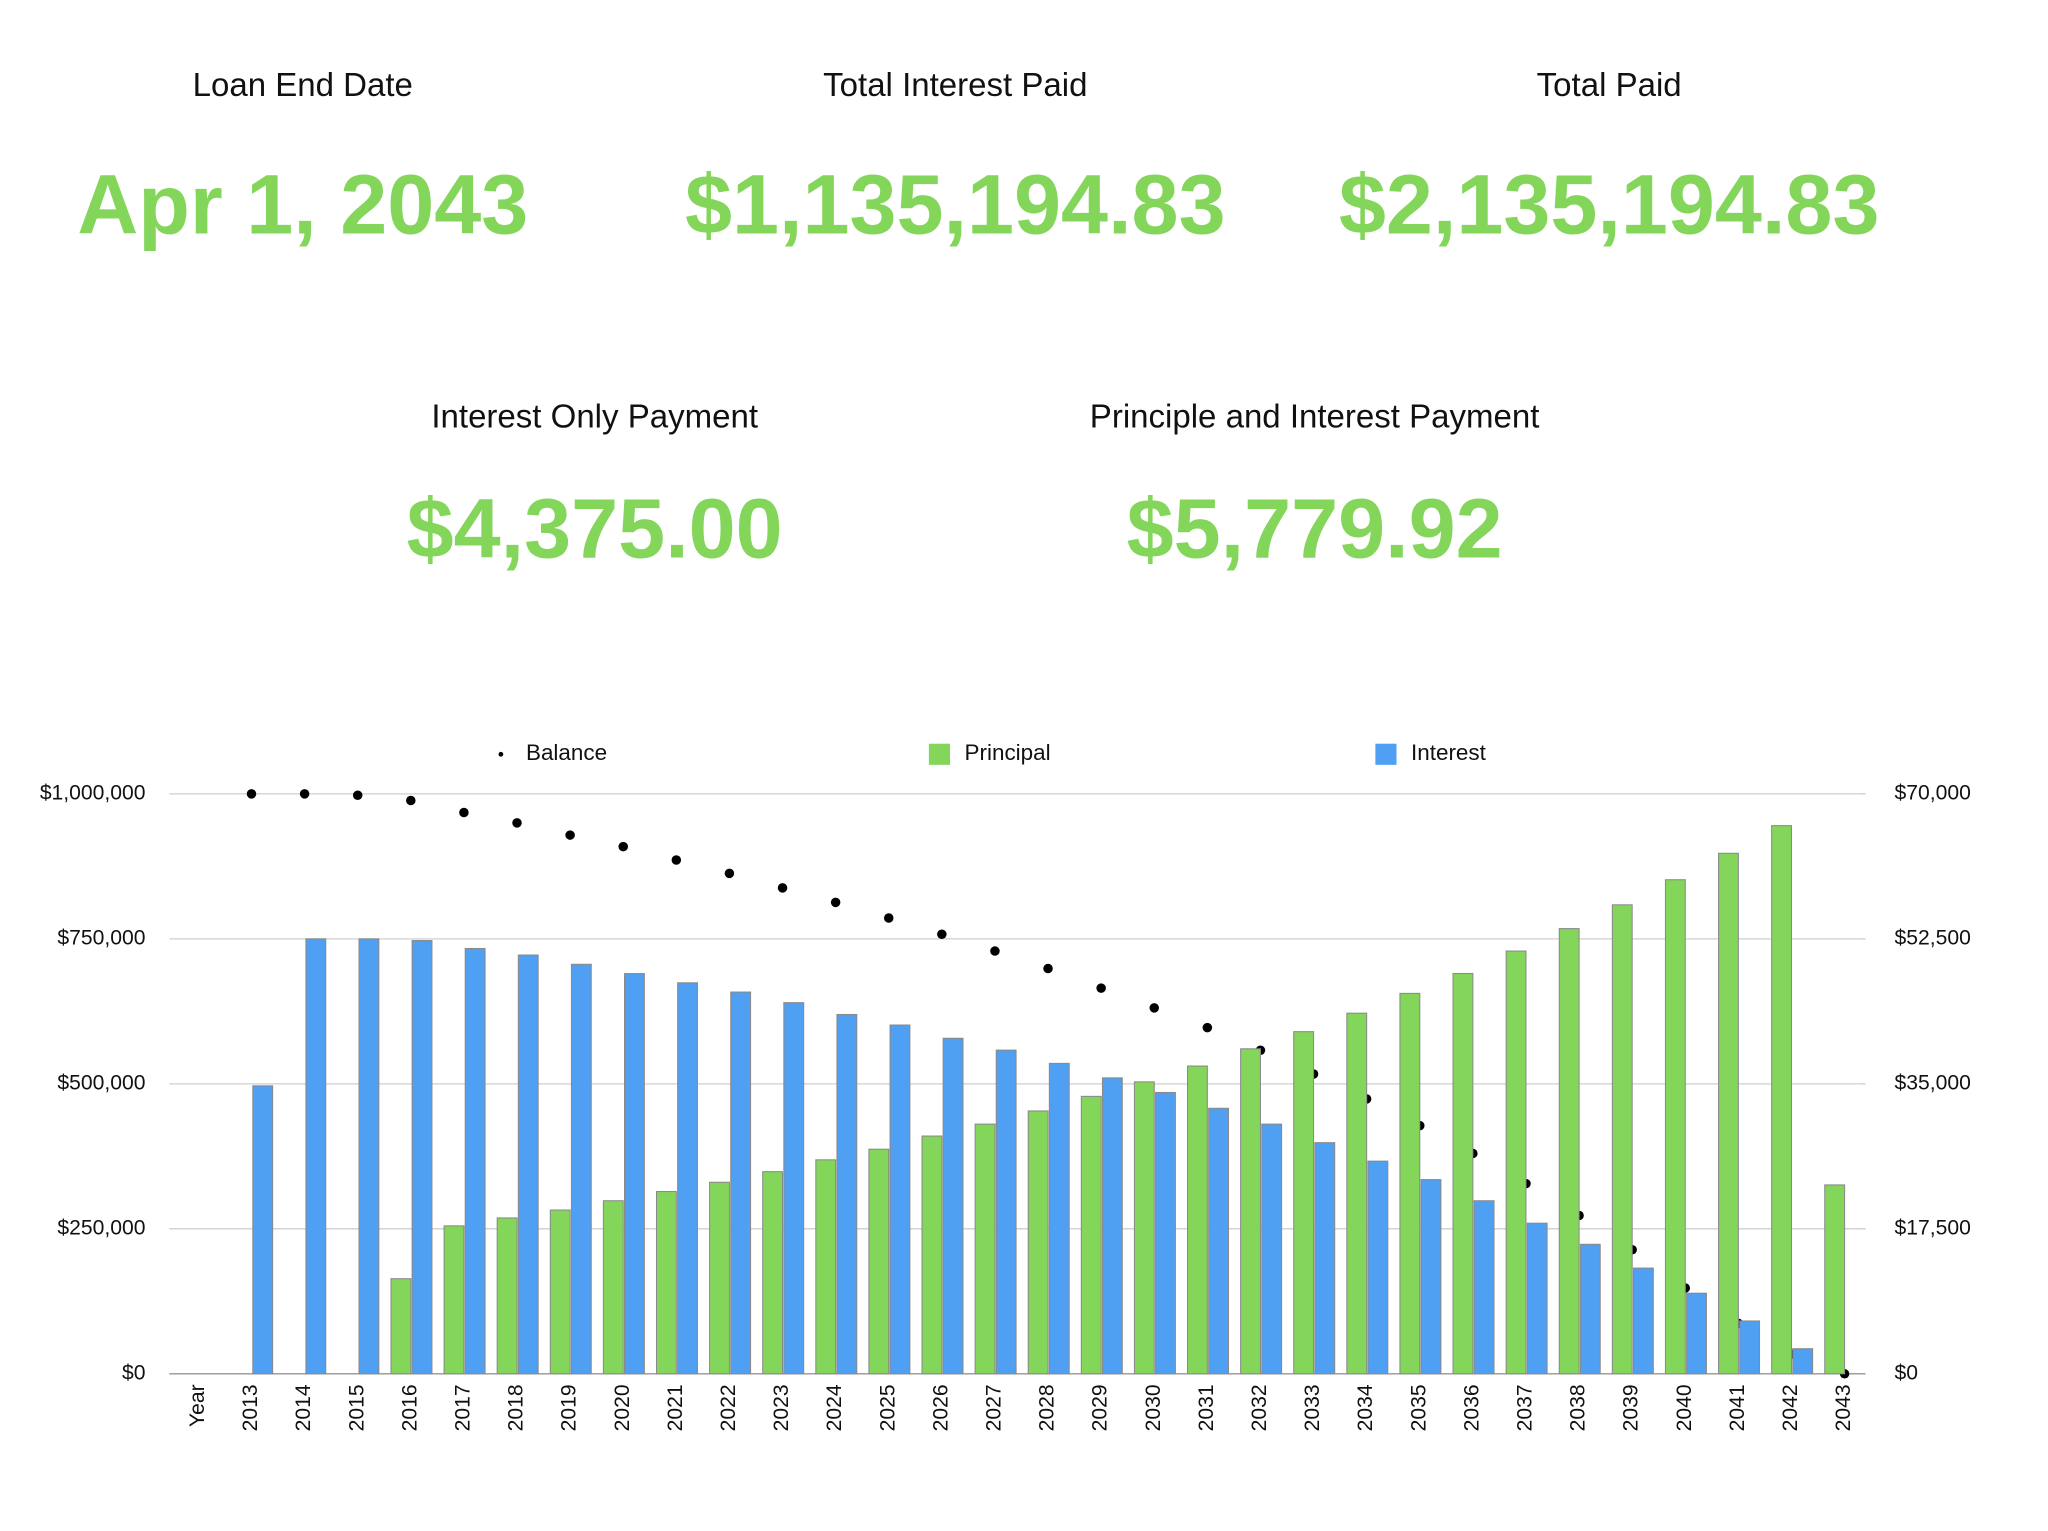  Describe the element at coordinates (1907, 1372) in the screenshot. I see `y2-tick-label: $0` at that location.